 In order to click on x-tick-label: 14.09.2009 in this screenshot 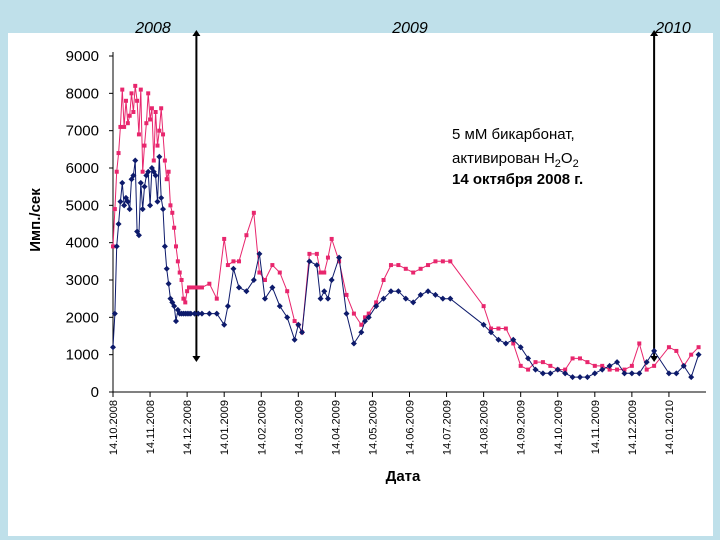, I will do `click(522, 427)`.